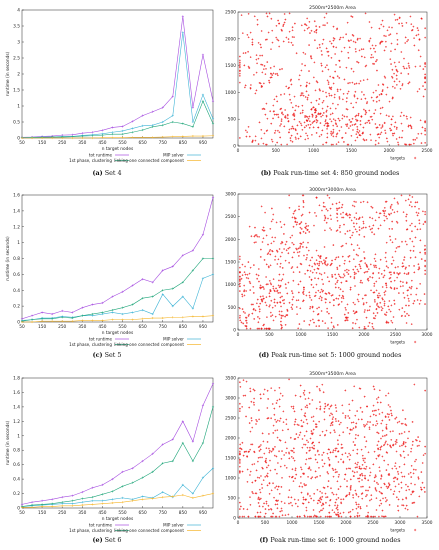  What do you see at coordinates (230, 419) in the screenshot?
I see `y-tick-label: 2500` at bounding box center [230, 419].